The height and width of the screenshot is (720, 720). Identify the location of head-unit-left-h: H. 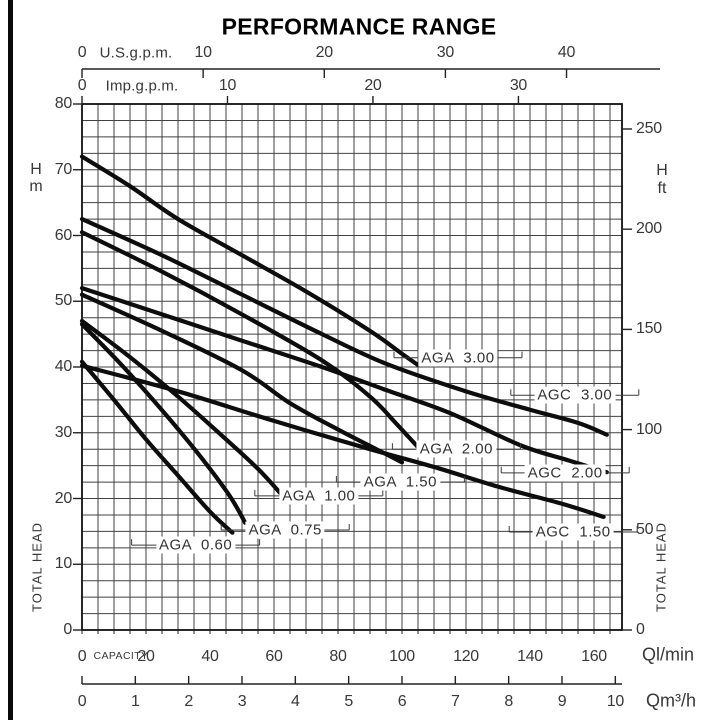
(36, 169).